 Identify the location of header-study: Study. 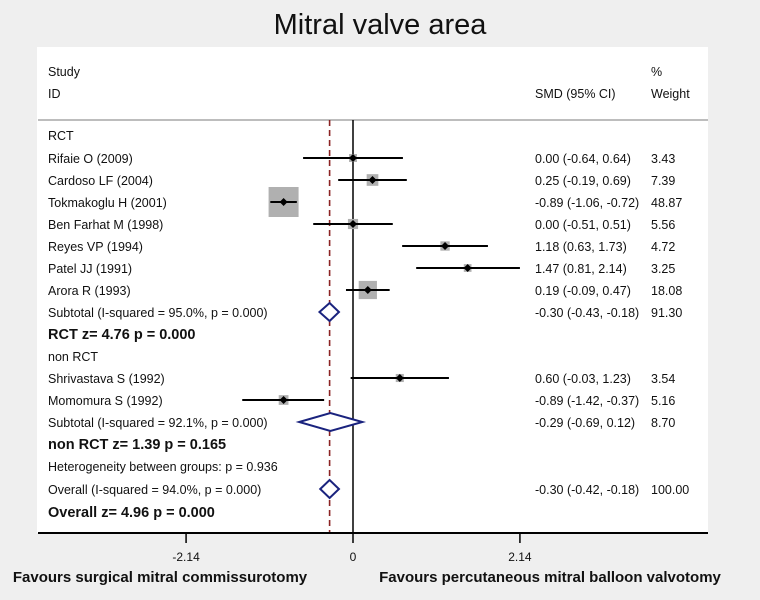
(64, 72).